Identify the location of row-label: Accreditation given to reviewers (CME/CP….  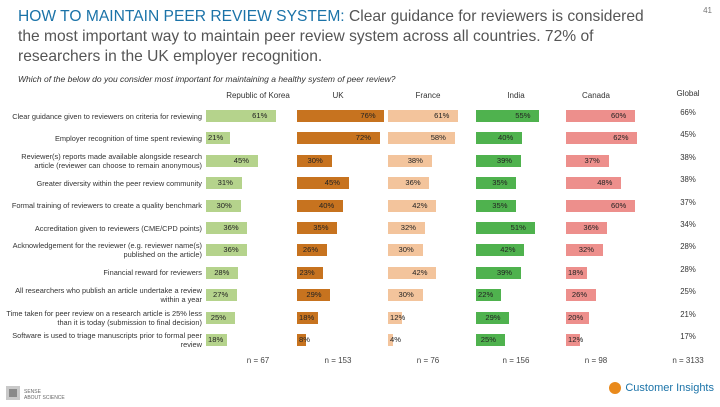
(118, 228).